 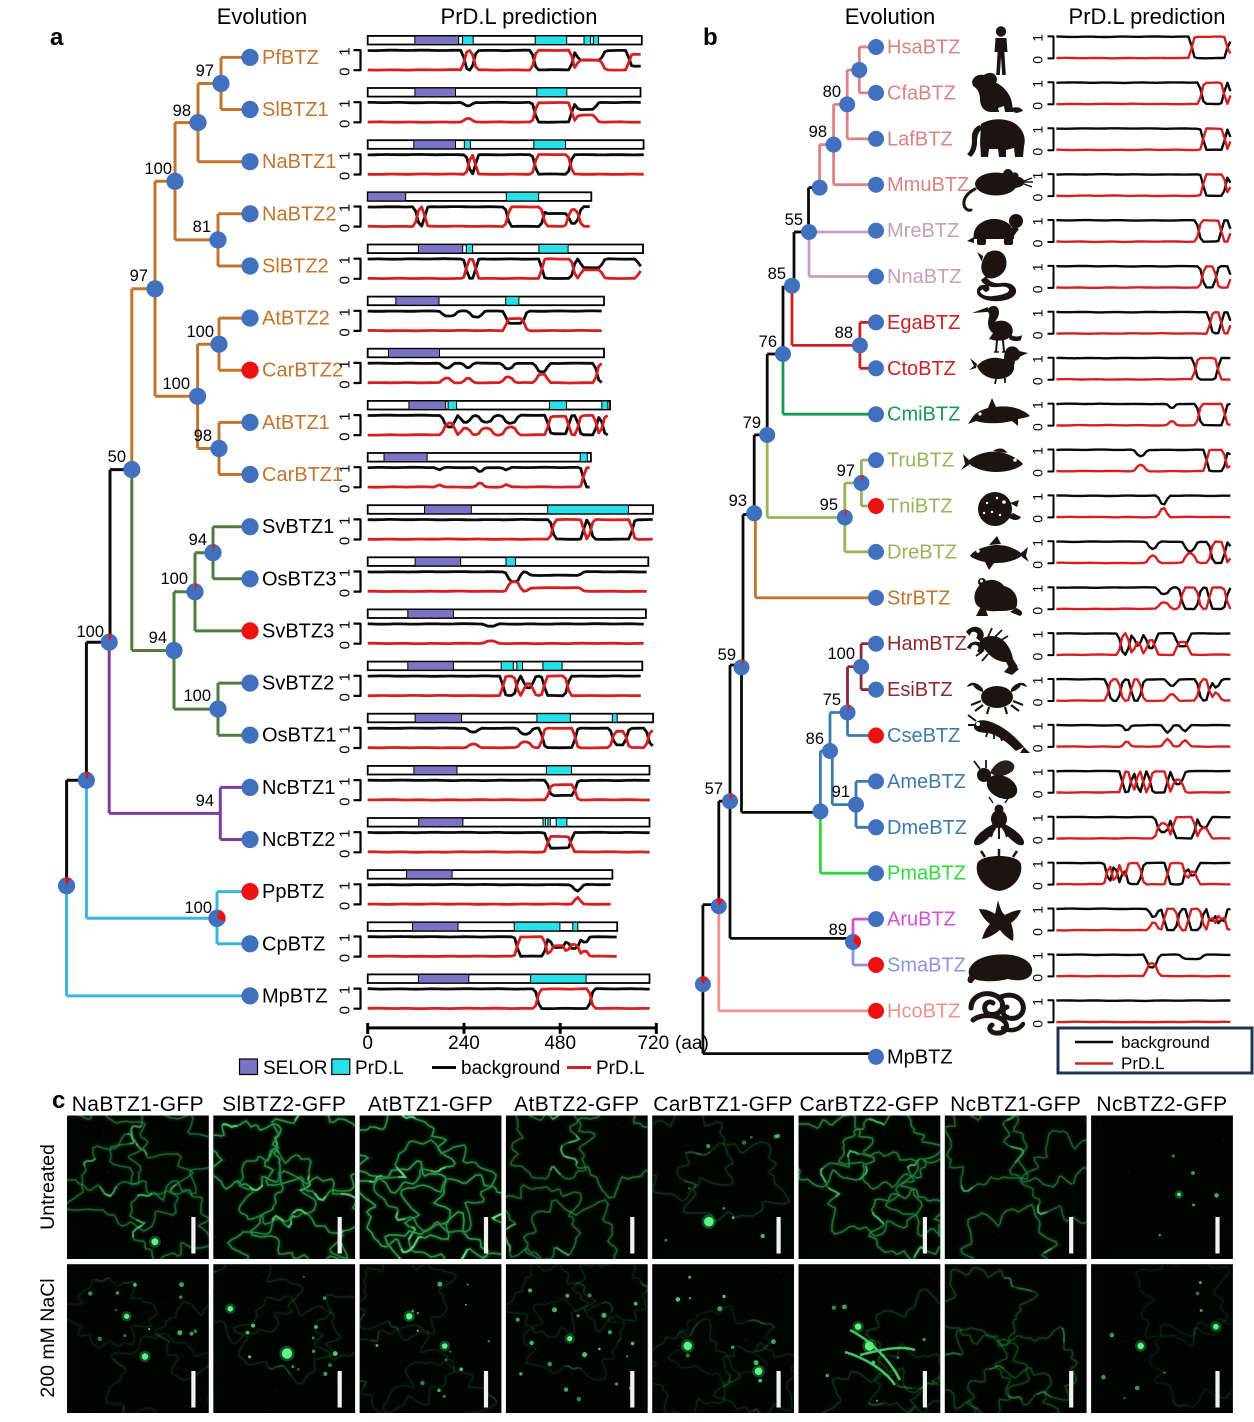 I want to click on svg-text: 85, so click(x=777, y=274).